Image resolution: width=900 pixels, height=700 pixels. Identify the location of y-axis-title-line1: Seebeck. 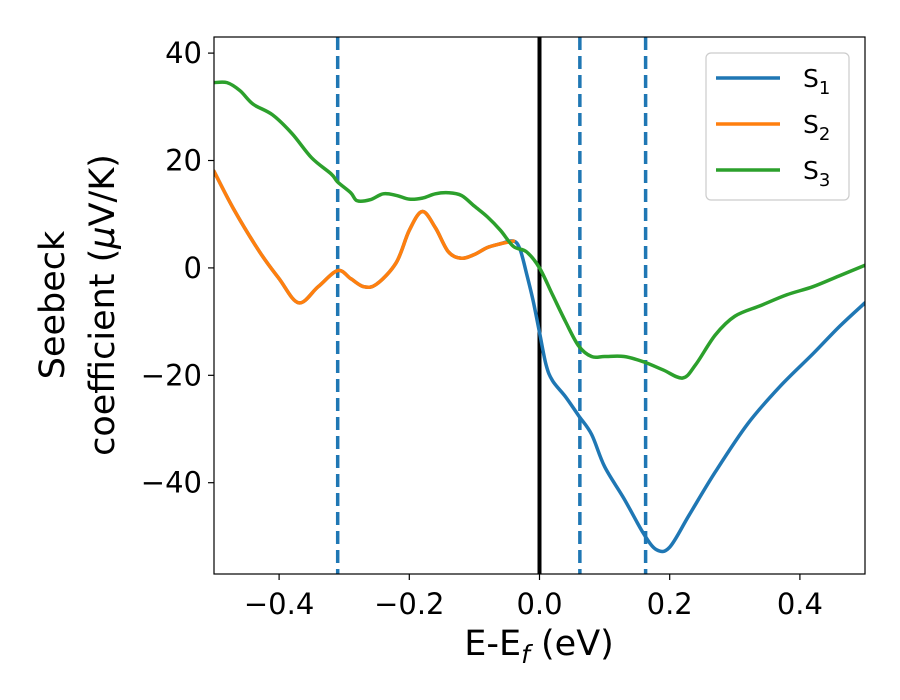
(53, 304).